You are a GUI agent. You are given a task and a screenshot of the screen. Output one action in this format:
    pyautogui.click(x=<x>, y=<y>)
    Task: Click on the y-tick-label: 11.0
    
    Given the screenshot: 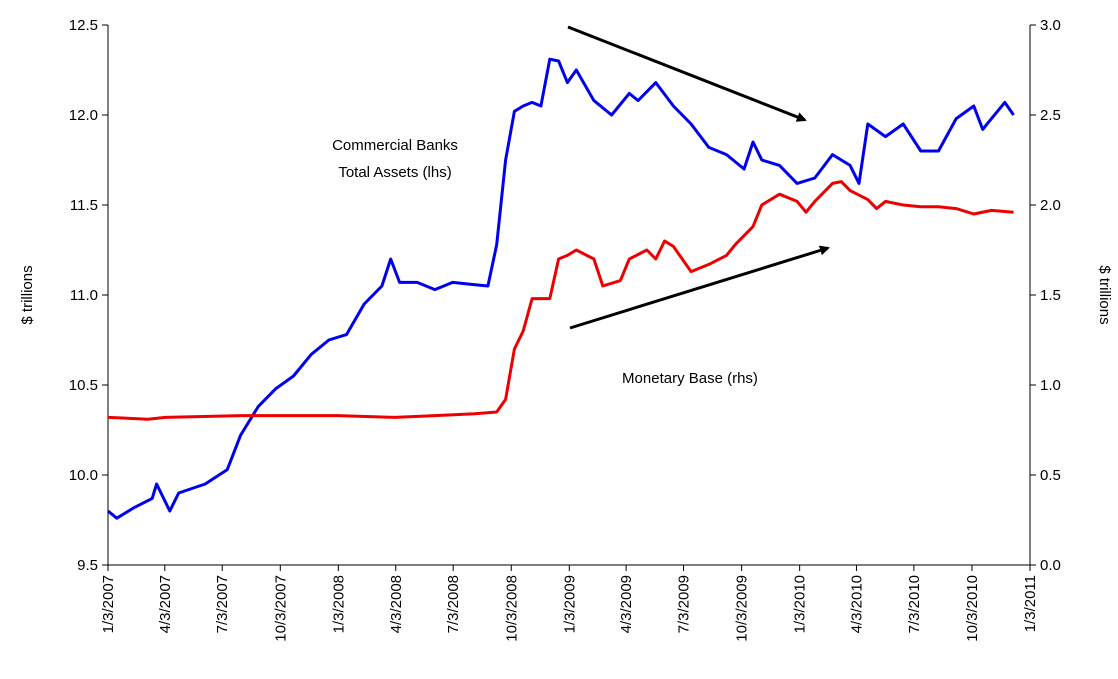 What is the action you would take?
    pyautogui.click(x=84, y=295)
    